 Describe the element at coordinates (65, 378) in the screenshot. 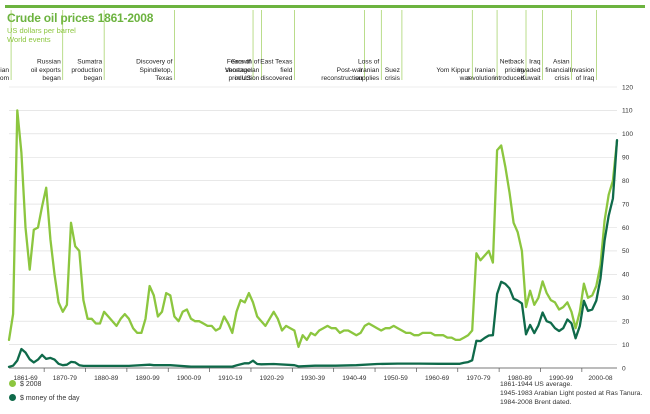

I see `x-tick-label: 1870-79` at that location.